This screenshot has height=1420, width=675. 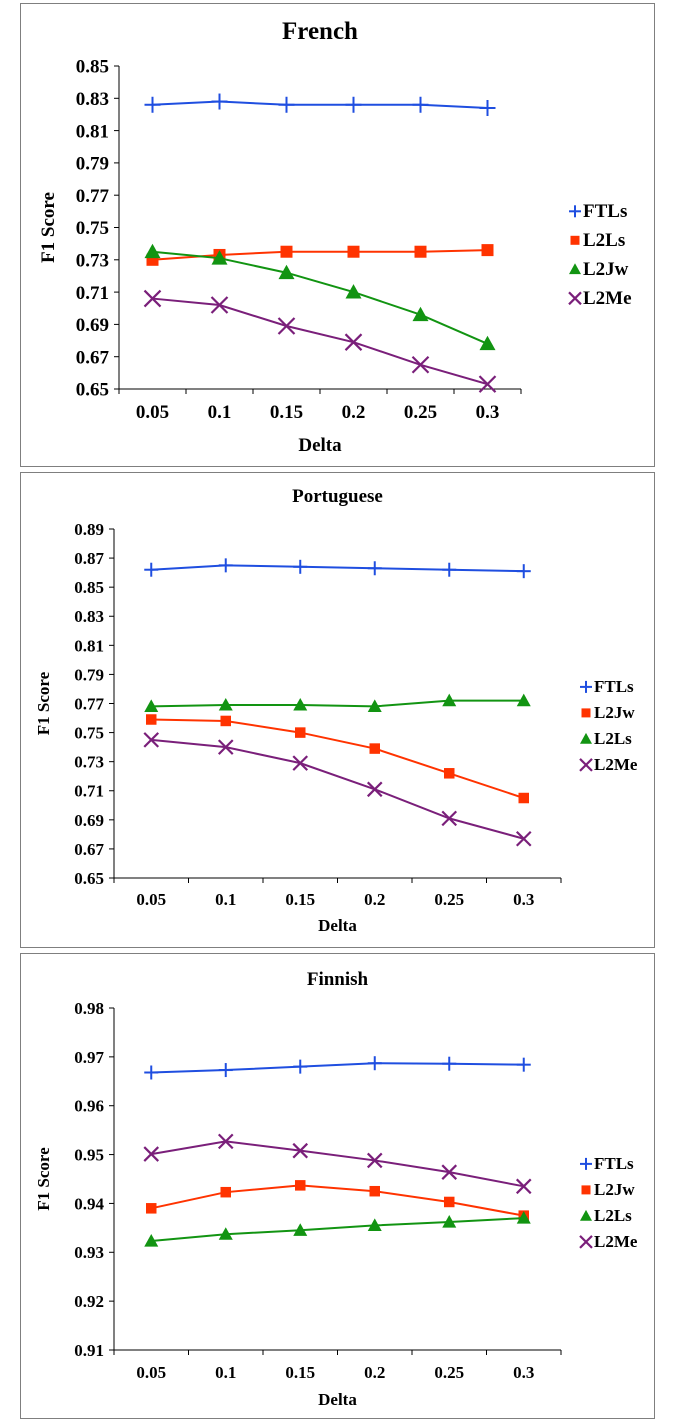 What do you see at coordinates (89, 1350) in the screenshot?
I see `y-tick-label: 0.91` at bounding box center [89, 1350].